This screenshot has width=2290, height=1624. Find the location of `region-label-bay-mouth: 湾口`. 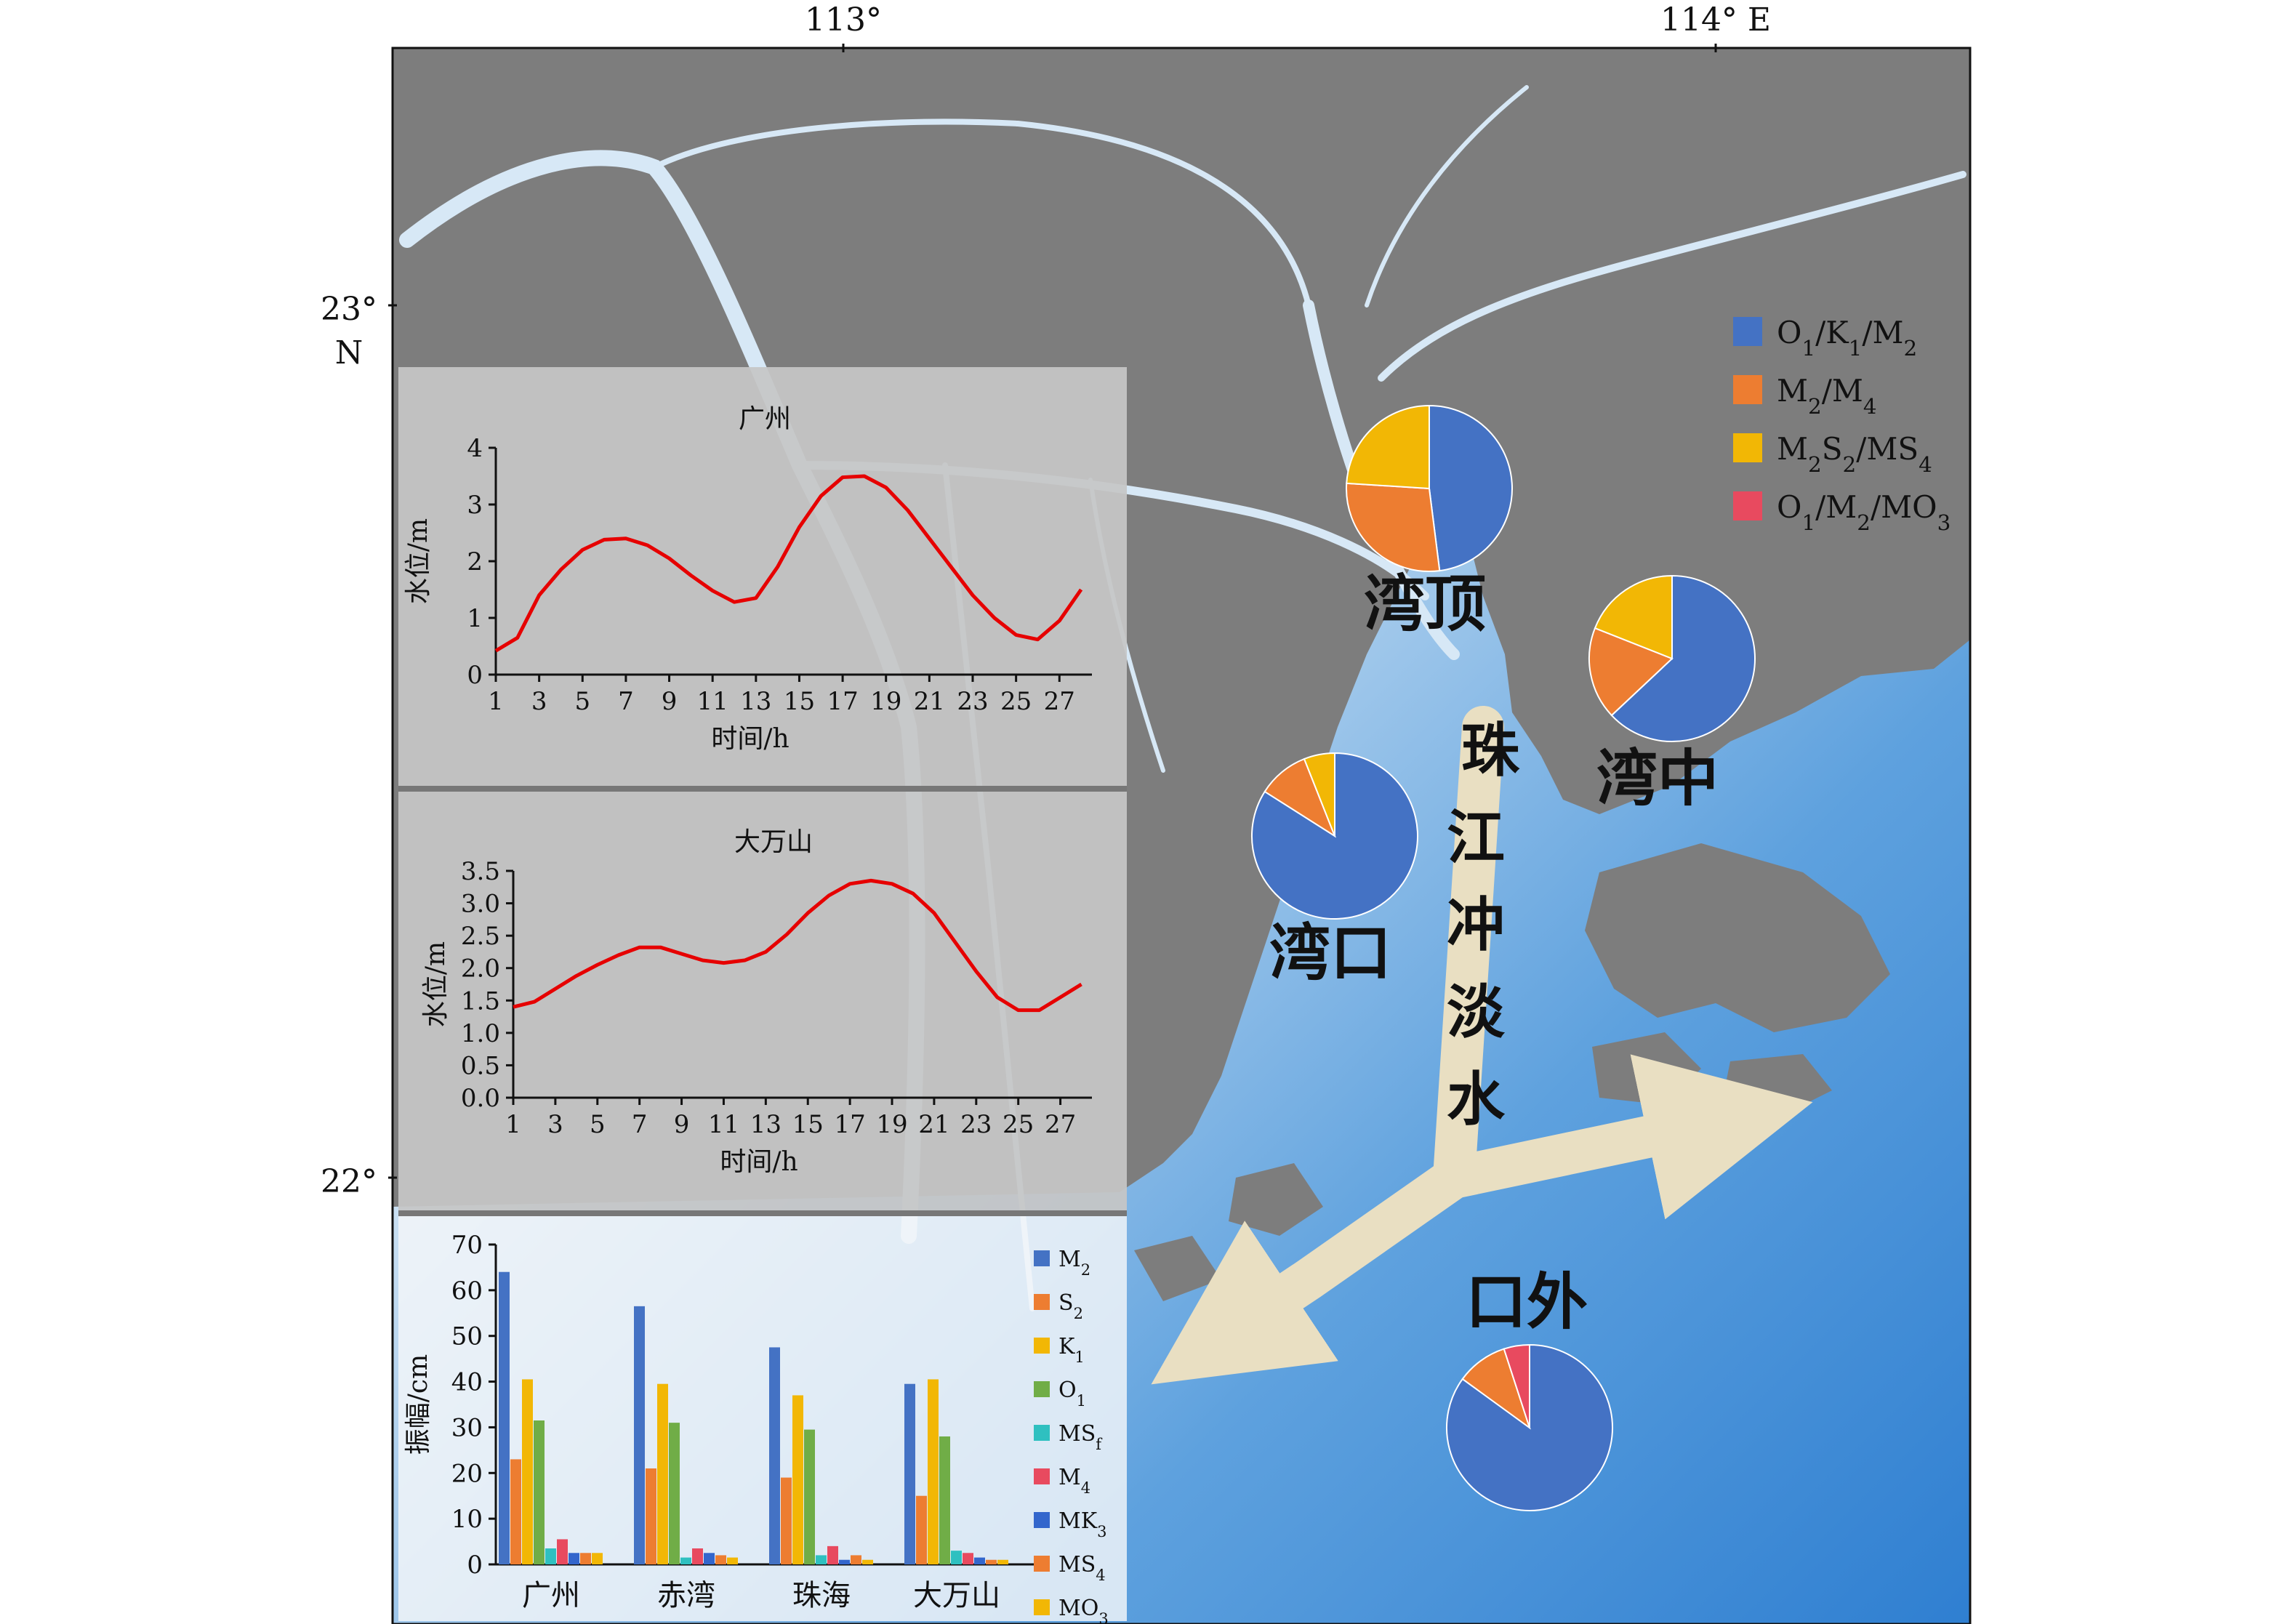

region-label-bay-mouth: 湾口 is located at coordinates (1330, 953).